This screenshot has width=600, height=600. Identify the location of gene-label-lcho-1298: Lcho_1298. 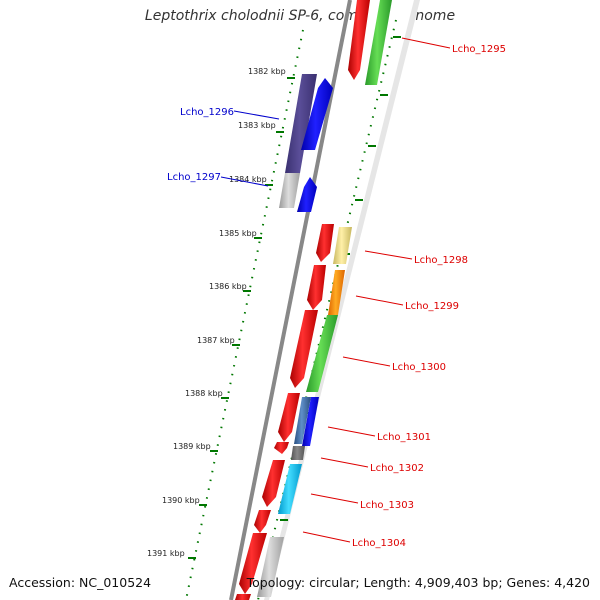
(441, 260).